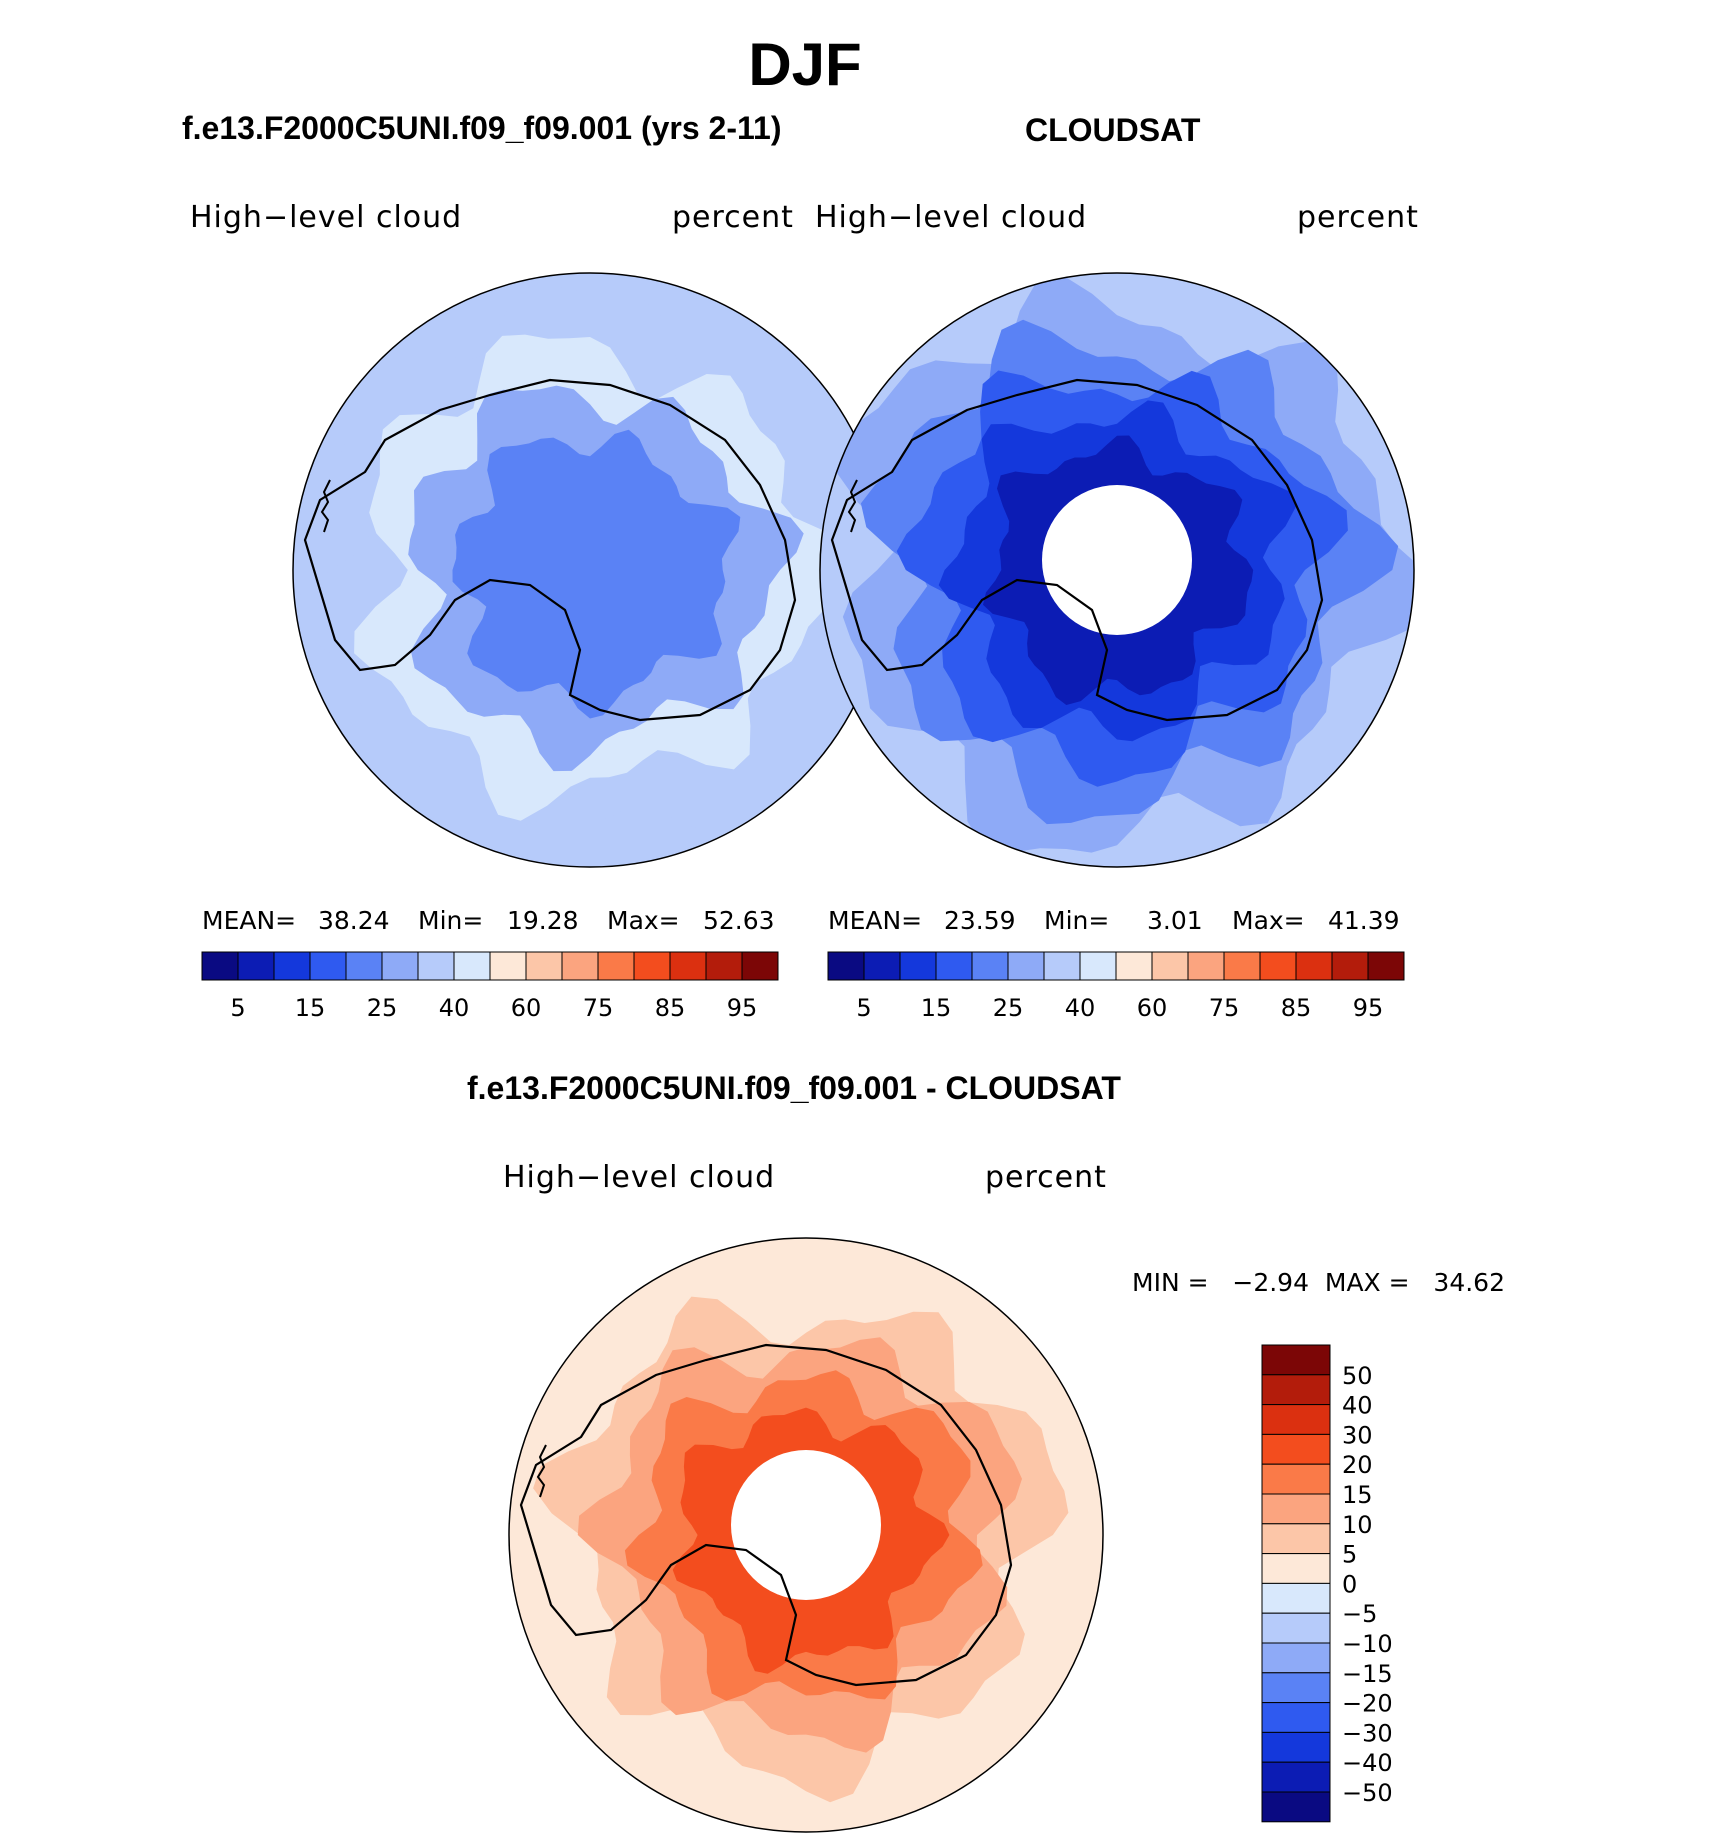  I want to click on left-polar-map, so click(590, 570).